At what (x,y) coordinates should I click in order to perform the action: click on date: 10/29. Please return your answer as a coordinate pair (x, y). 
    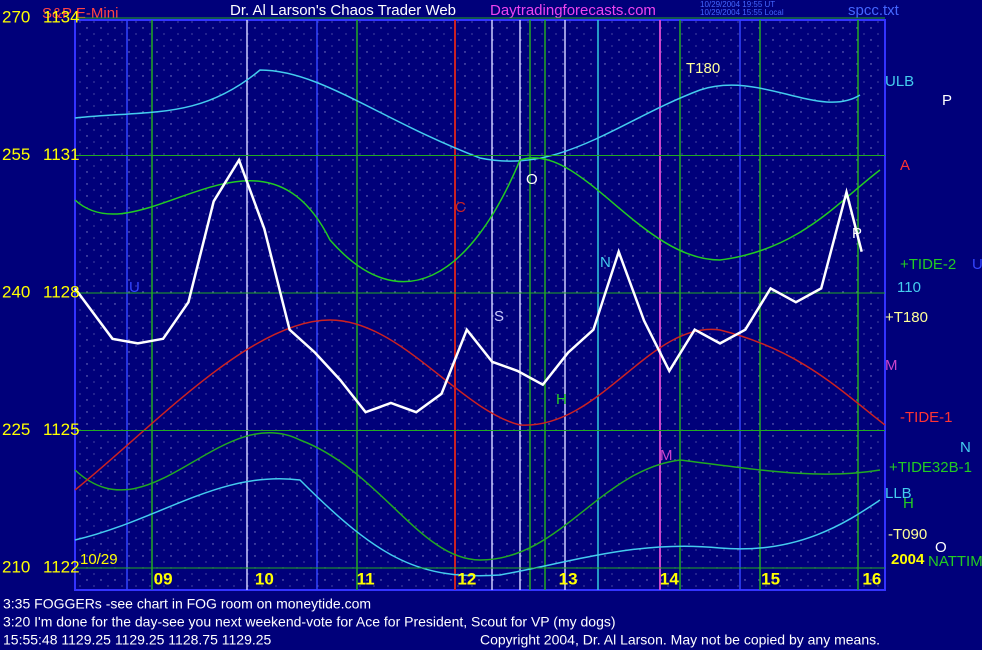
    Looking at the image, I should click on (99, 559).